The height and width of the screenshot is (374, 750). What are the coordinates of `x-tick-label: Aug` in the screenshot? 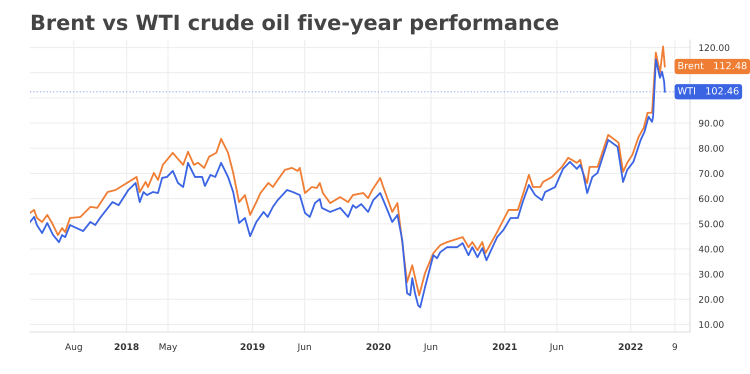 It's located at (73, 347).